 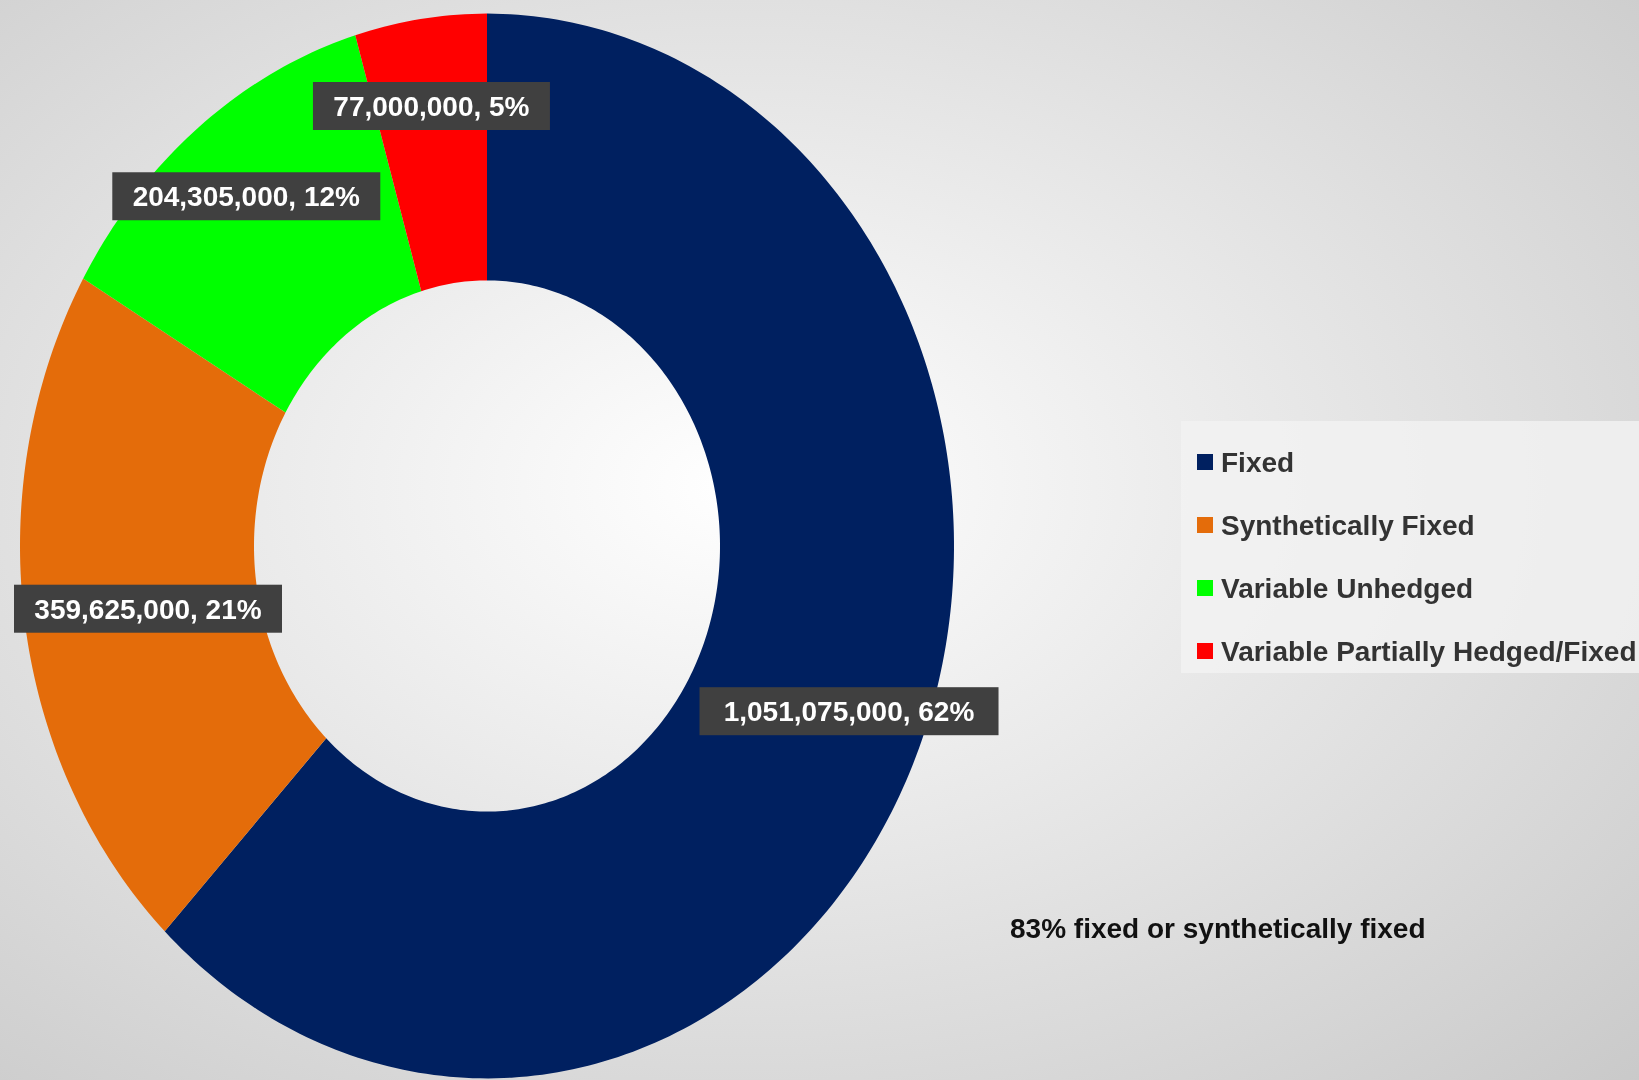 I want to click on data-label: 204,305,000, 12%, so click(x=246, y=197).